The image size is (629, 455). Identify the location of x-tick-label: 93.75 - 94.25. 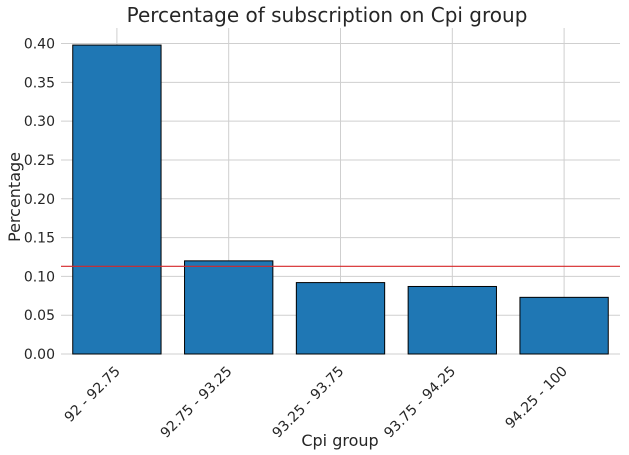
(420, 403).